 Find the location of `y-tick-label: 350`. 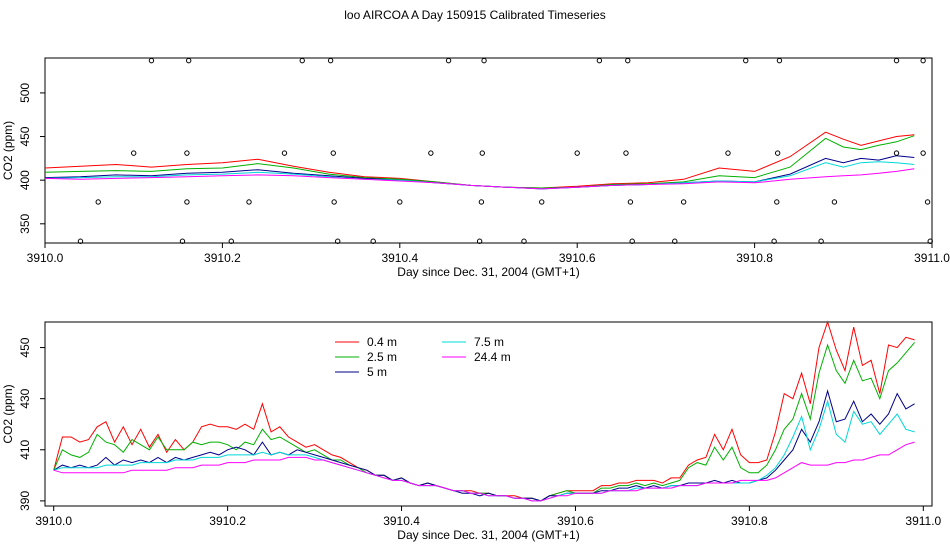

y-tick-label: 350 is located at coordinates (25, 223).